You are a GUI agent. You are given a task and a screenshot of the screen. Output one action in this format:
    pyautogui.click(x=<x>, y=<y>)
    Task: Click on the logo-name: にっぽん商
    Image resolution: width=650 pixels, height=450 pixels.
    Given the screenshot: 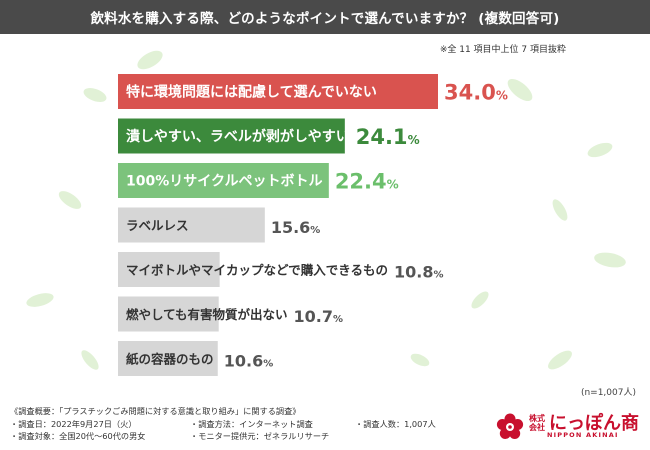 What is the action you would take?
    pyautogui.click(x=594, y=423)
    